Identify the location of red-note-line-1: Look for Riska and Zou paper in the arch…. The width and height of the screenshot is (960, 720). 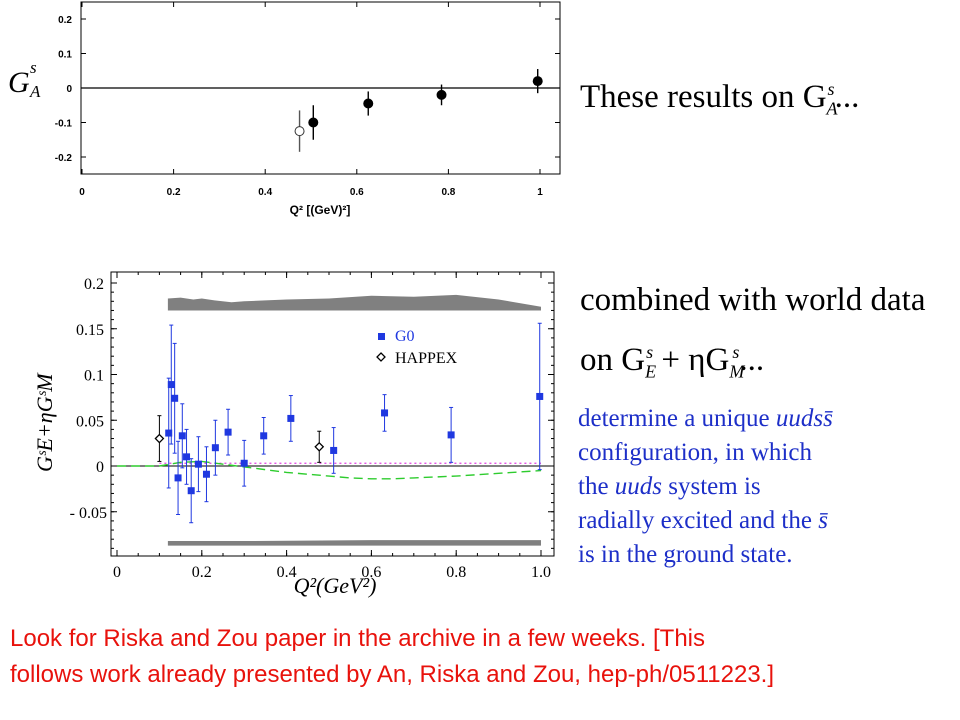
(358, 638).